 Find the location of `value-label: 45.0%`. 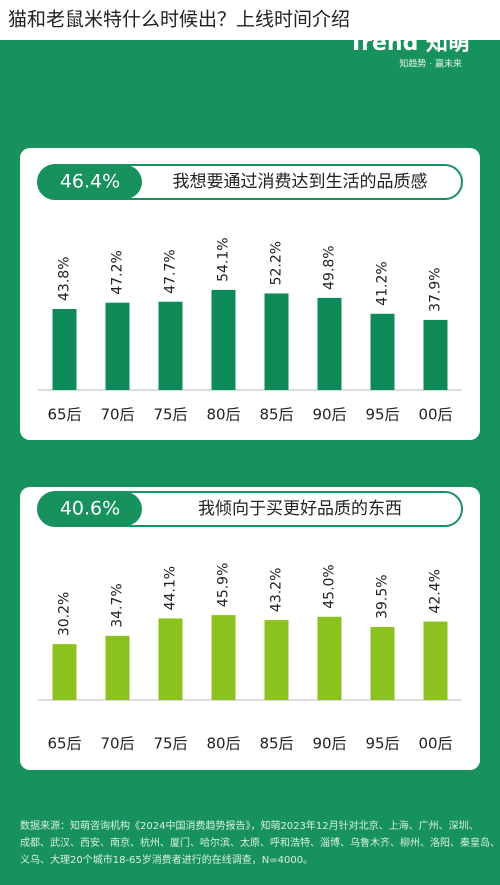

value-label: 45.0% is located at coordinates (330, 586).